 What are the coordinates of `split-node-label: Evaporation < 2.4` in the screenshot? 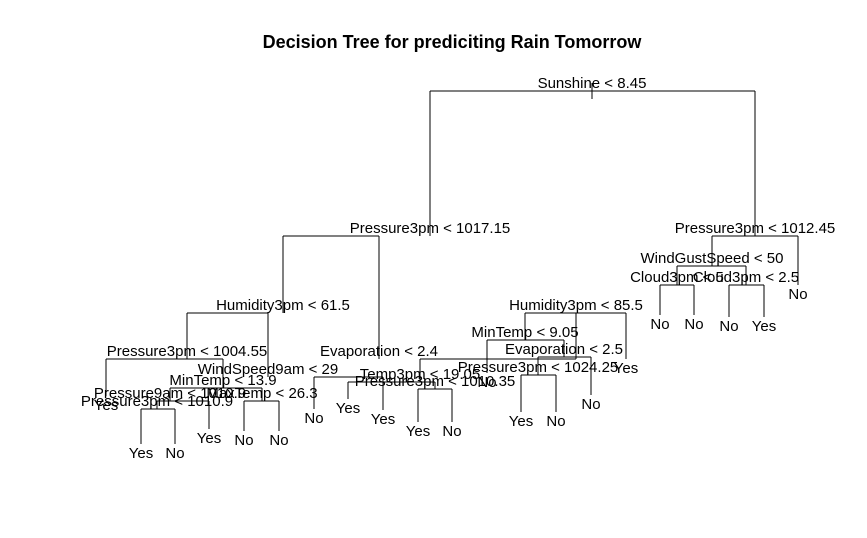 It's located at (379, 351).